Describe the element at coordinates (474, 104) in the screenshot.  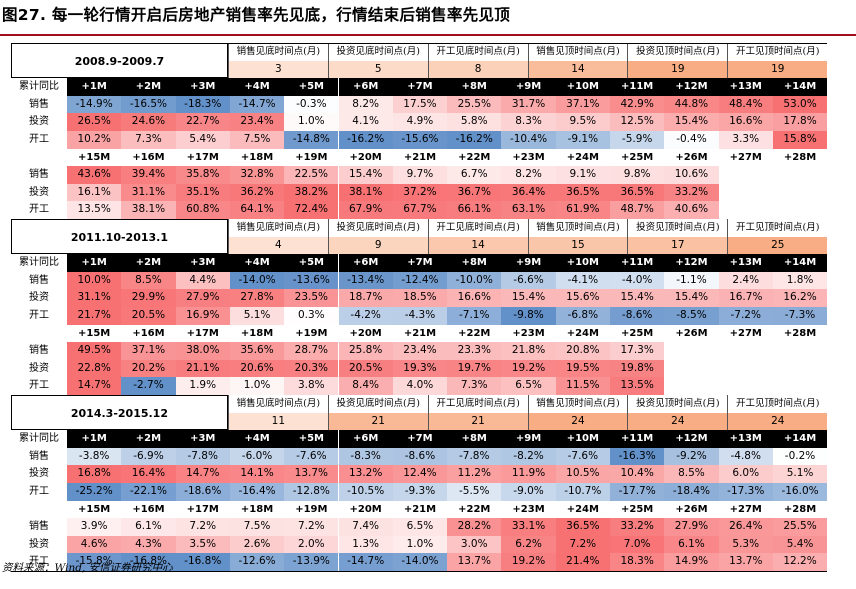
I see `data-cell: 25.5%` at that location.